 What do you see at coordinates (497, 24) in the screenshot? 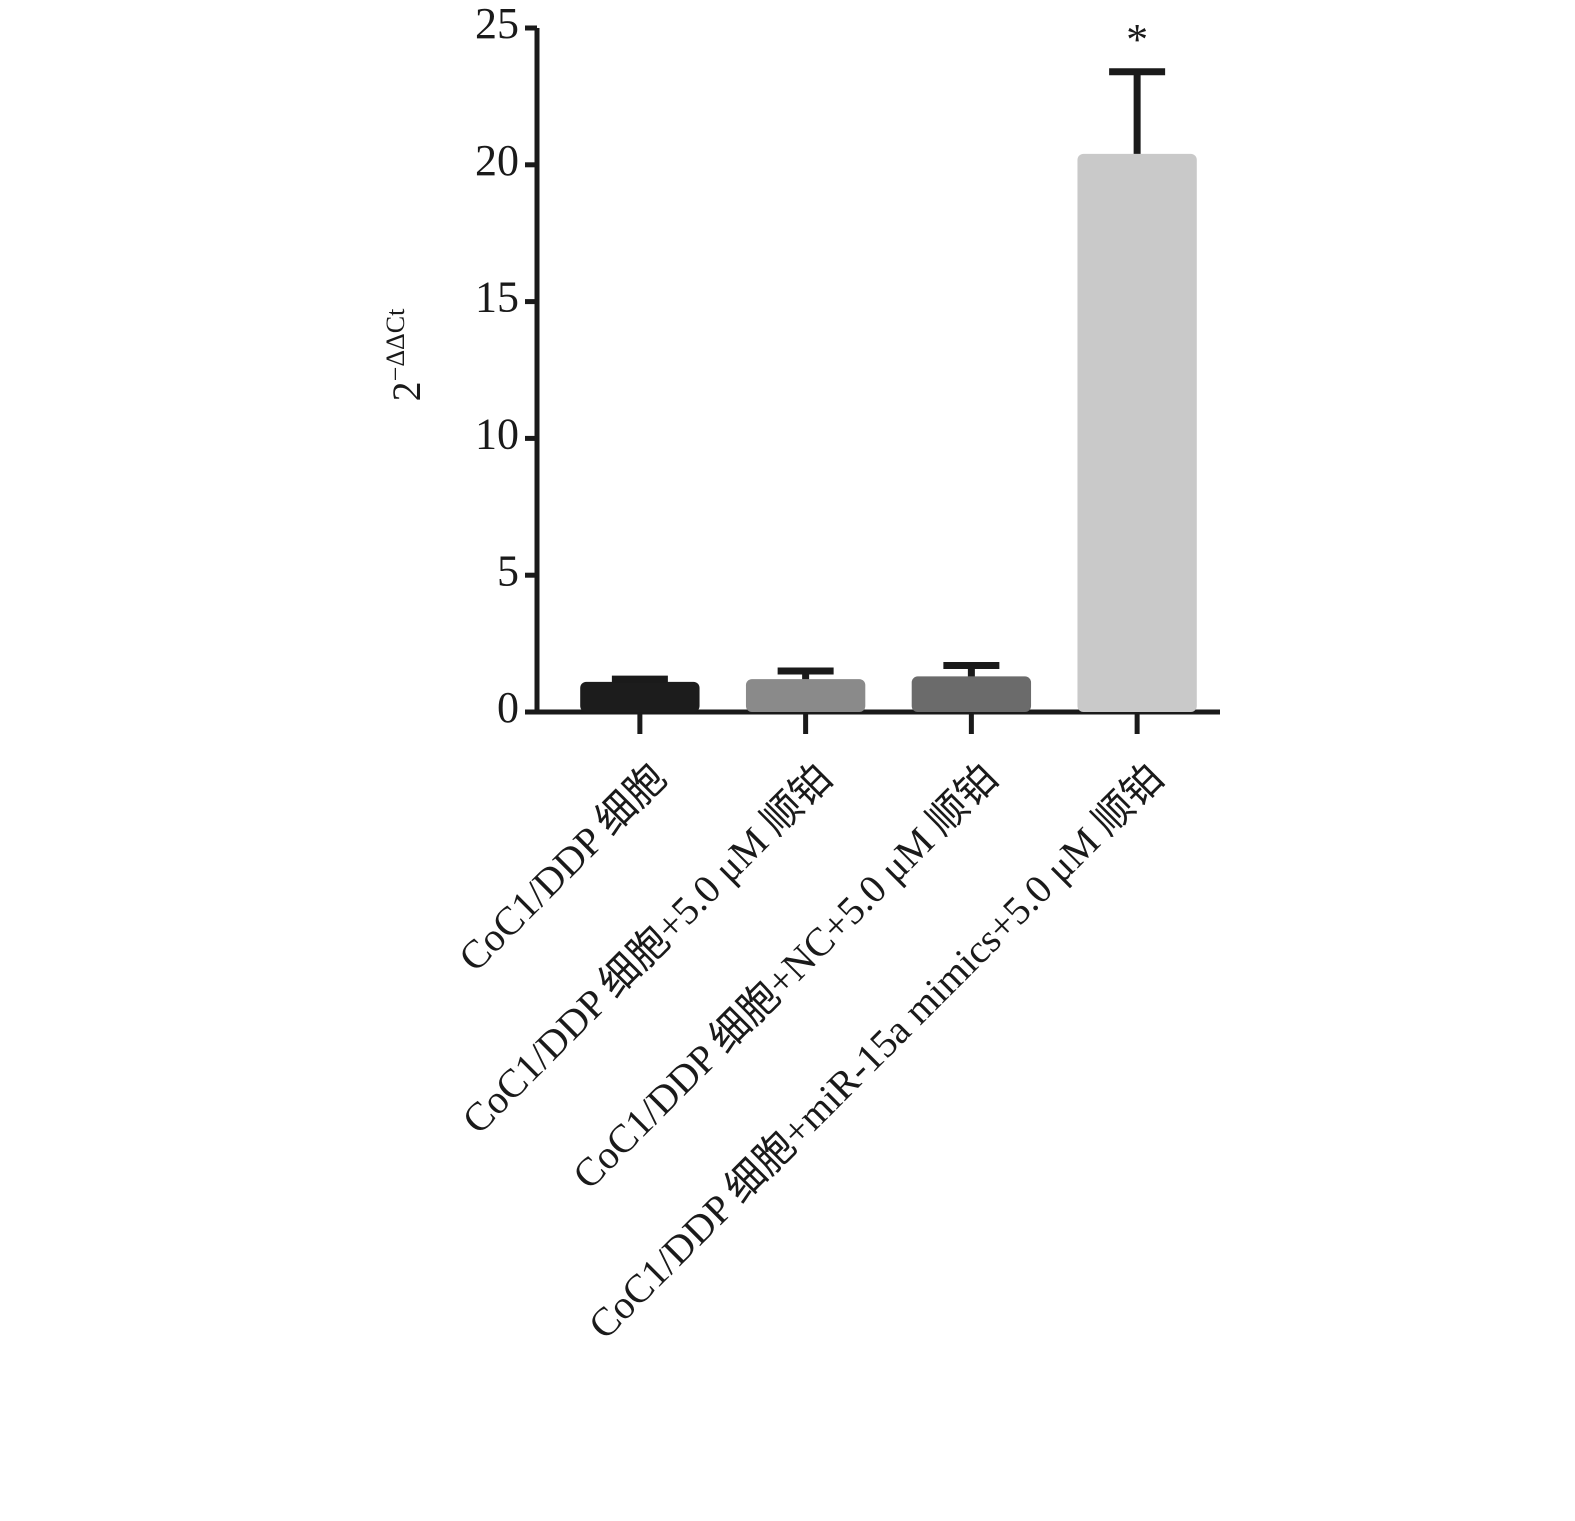
I see `y-tick-label: 25` at bounding box center [497, 24].